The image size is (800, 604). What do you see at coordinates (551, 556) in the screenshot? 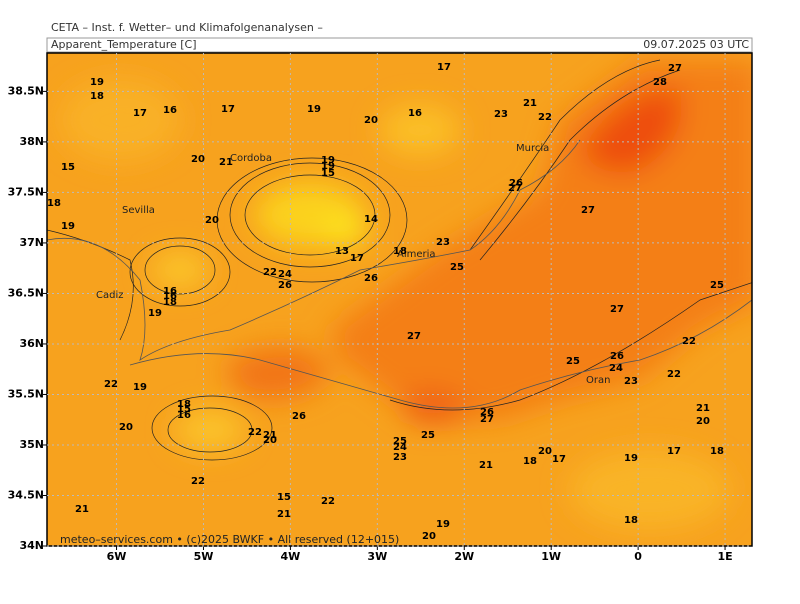
I see `x-tick-label: 1W` at bounding box center [551, 556].